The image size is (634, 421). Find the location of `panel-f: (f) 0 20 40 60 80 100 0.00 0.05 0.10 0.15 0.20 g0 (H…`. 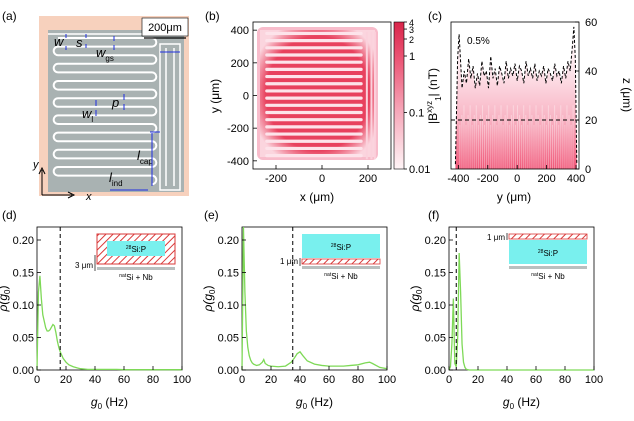

panel-f: (f) 0 20 40 60 80 100 0.00 0.05 0.10 0.15 0.20 g0 (H… is located at coordinates (505, 309).